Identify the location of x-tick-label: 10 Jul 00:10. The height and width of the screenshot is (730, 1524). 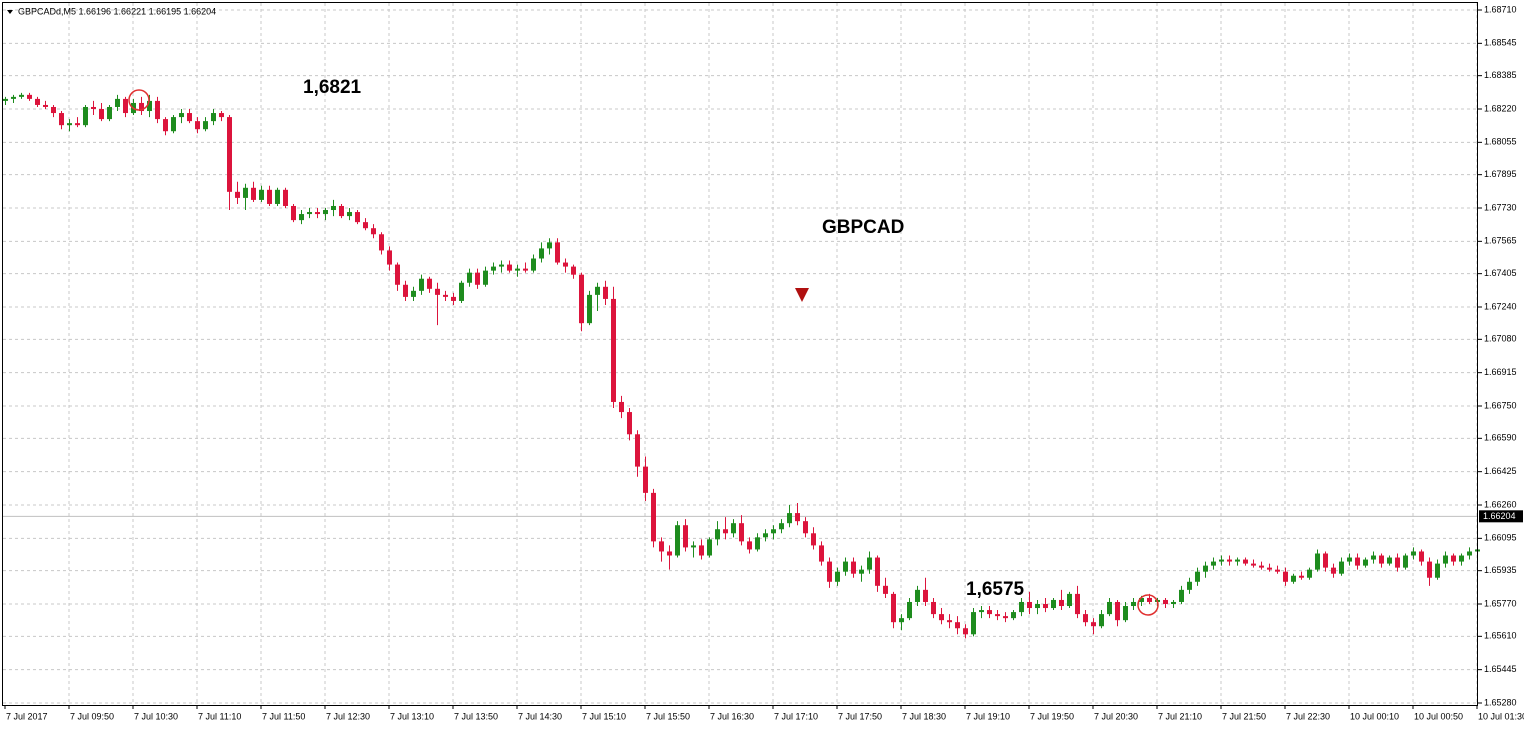
(1374, 716).